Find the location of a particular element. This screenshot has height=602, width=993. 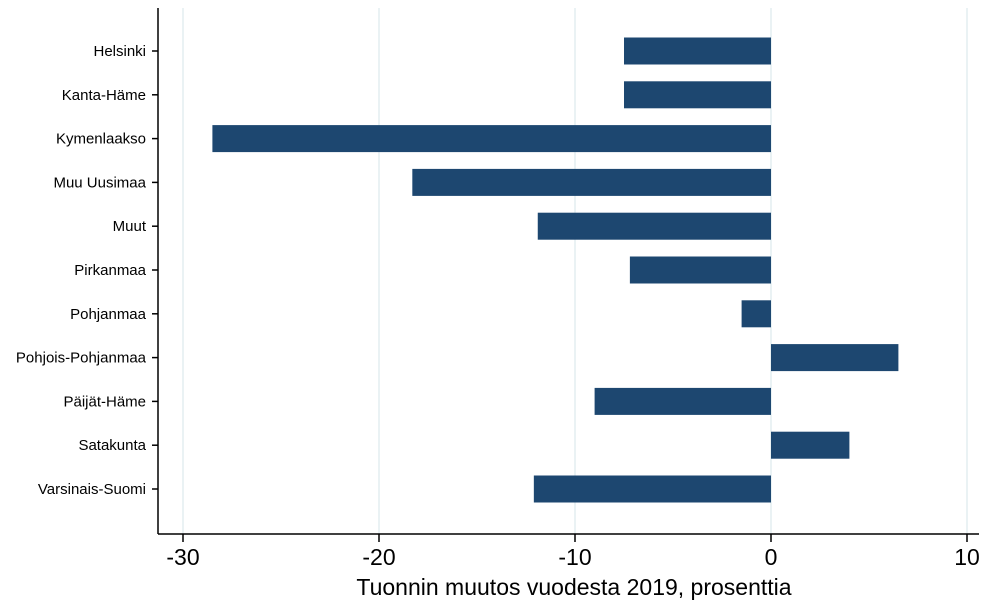

category-label: Varsinais-Suomi is located at coordinates (92, 489).